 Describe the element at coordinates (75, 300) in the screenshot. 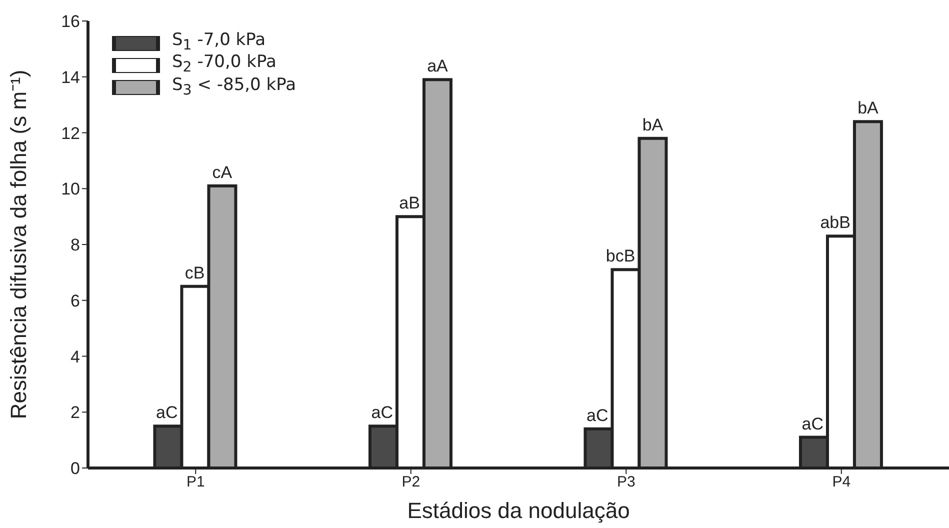

I see `y-tick-label: 6` at that location.